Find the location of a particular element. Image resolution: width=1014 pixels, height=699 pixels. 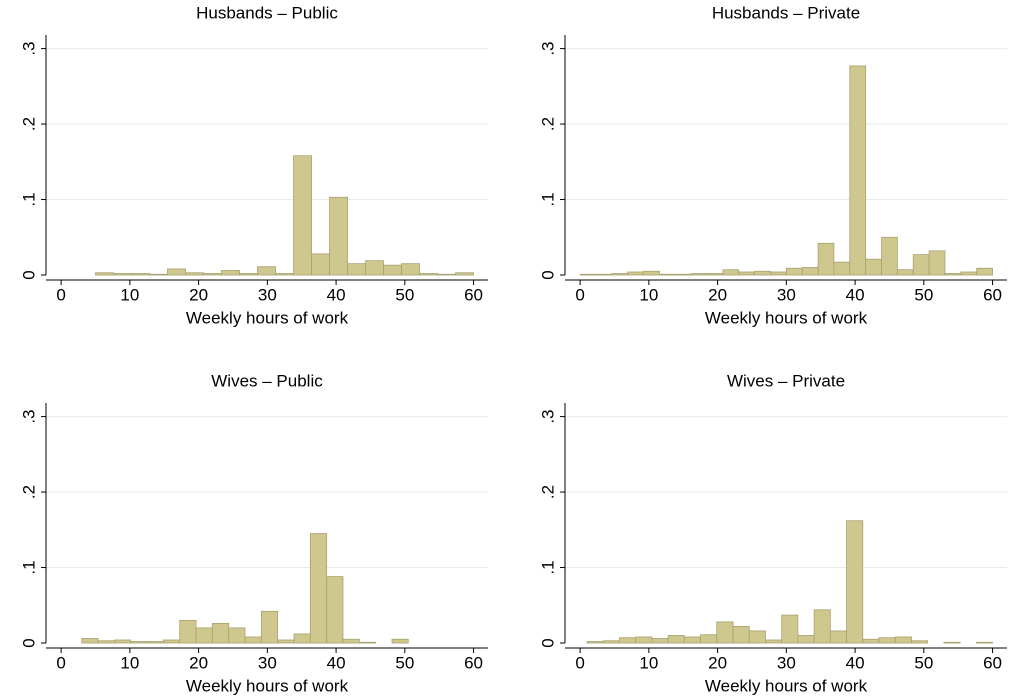

chart-title: Wives – Private is located at coordinates (786, 380).